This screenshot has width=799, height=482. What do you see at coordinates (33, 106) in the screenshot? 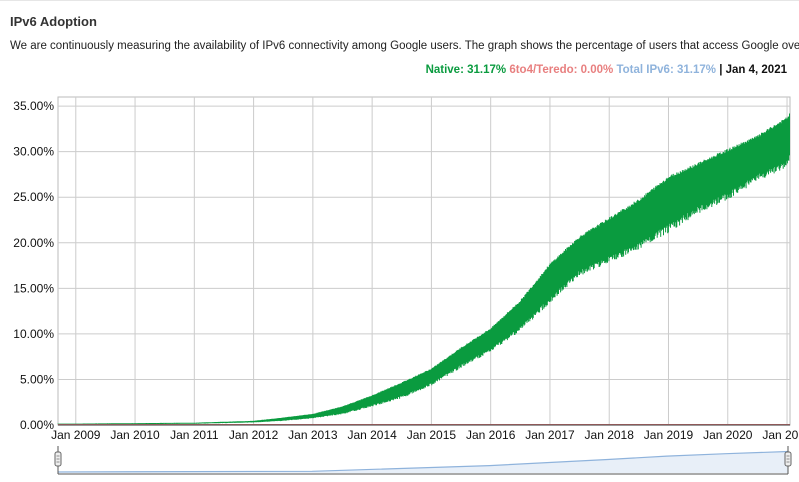
I see `y-tick-label: 35.00%` at bounding box center [33, 106].